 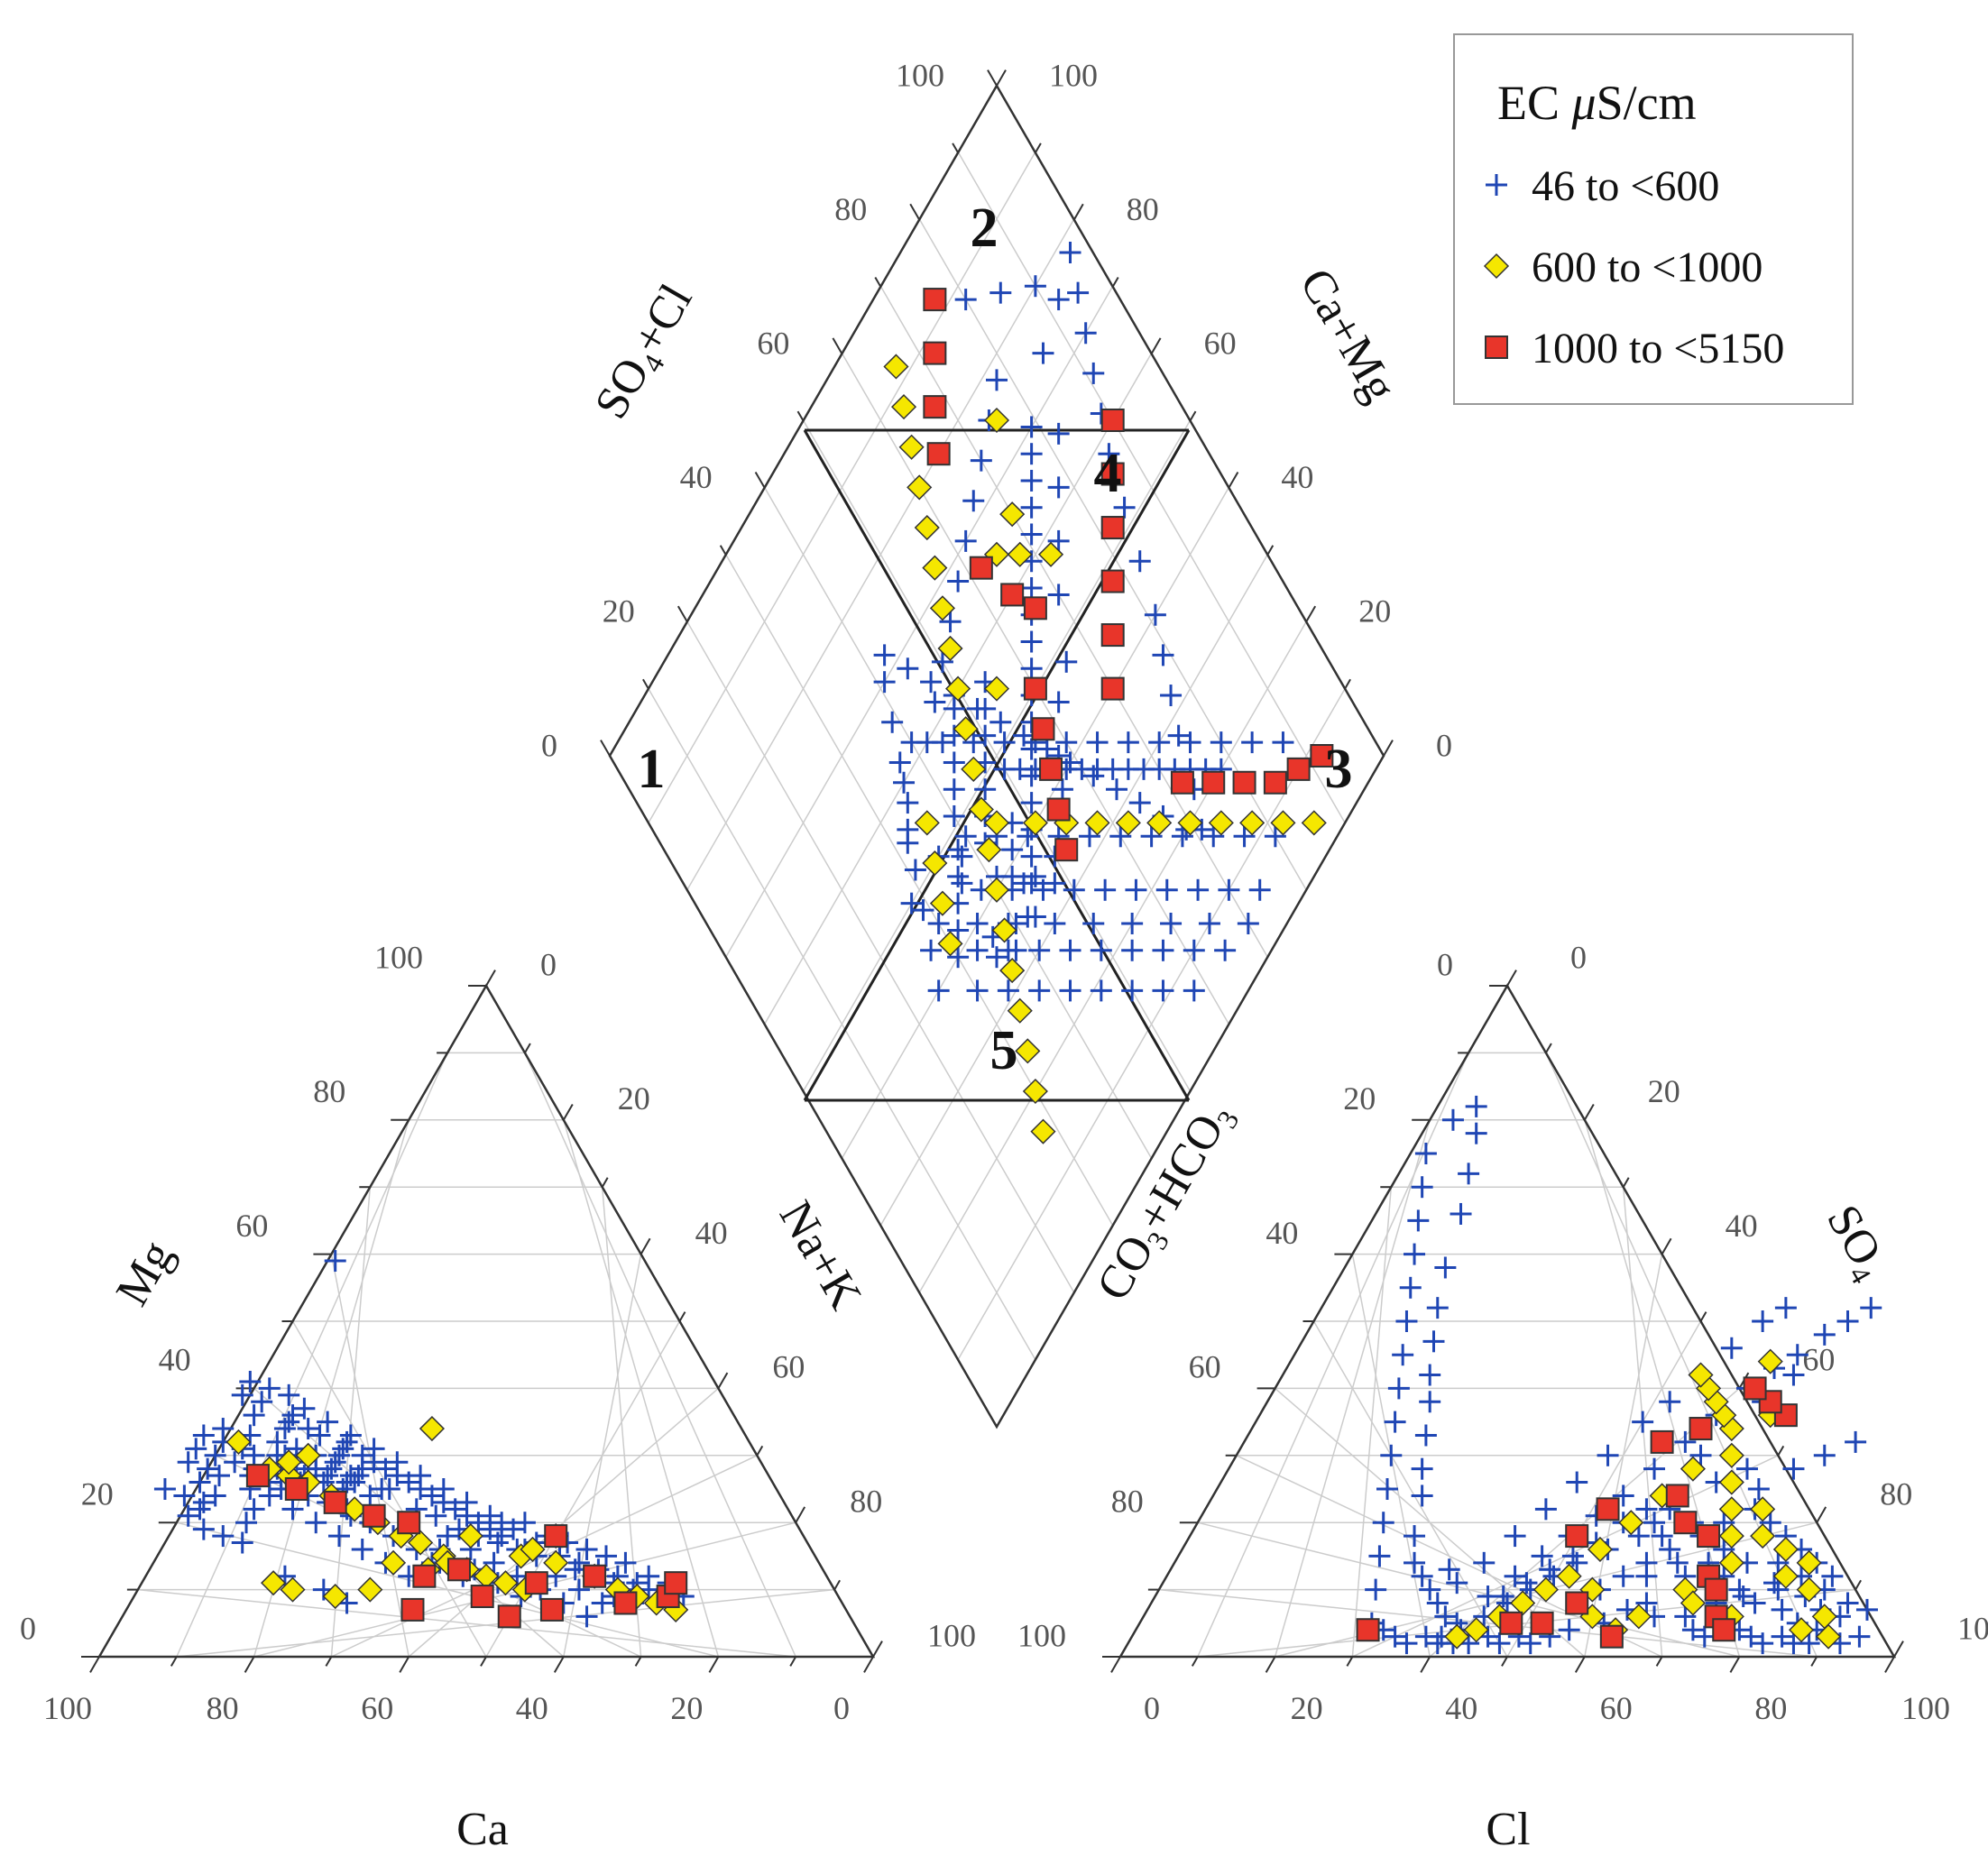 What do you see at coordinates (634, 1098) in the screenshot?
I see `tick-label-nak: 20` at bounding box center [634, 1098].